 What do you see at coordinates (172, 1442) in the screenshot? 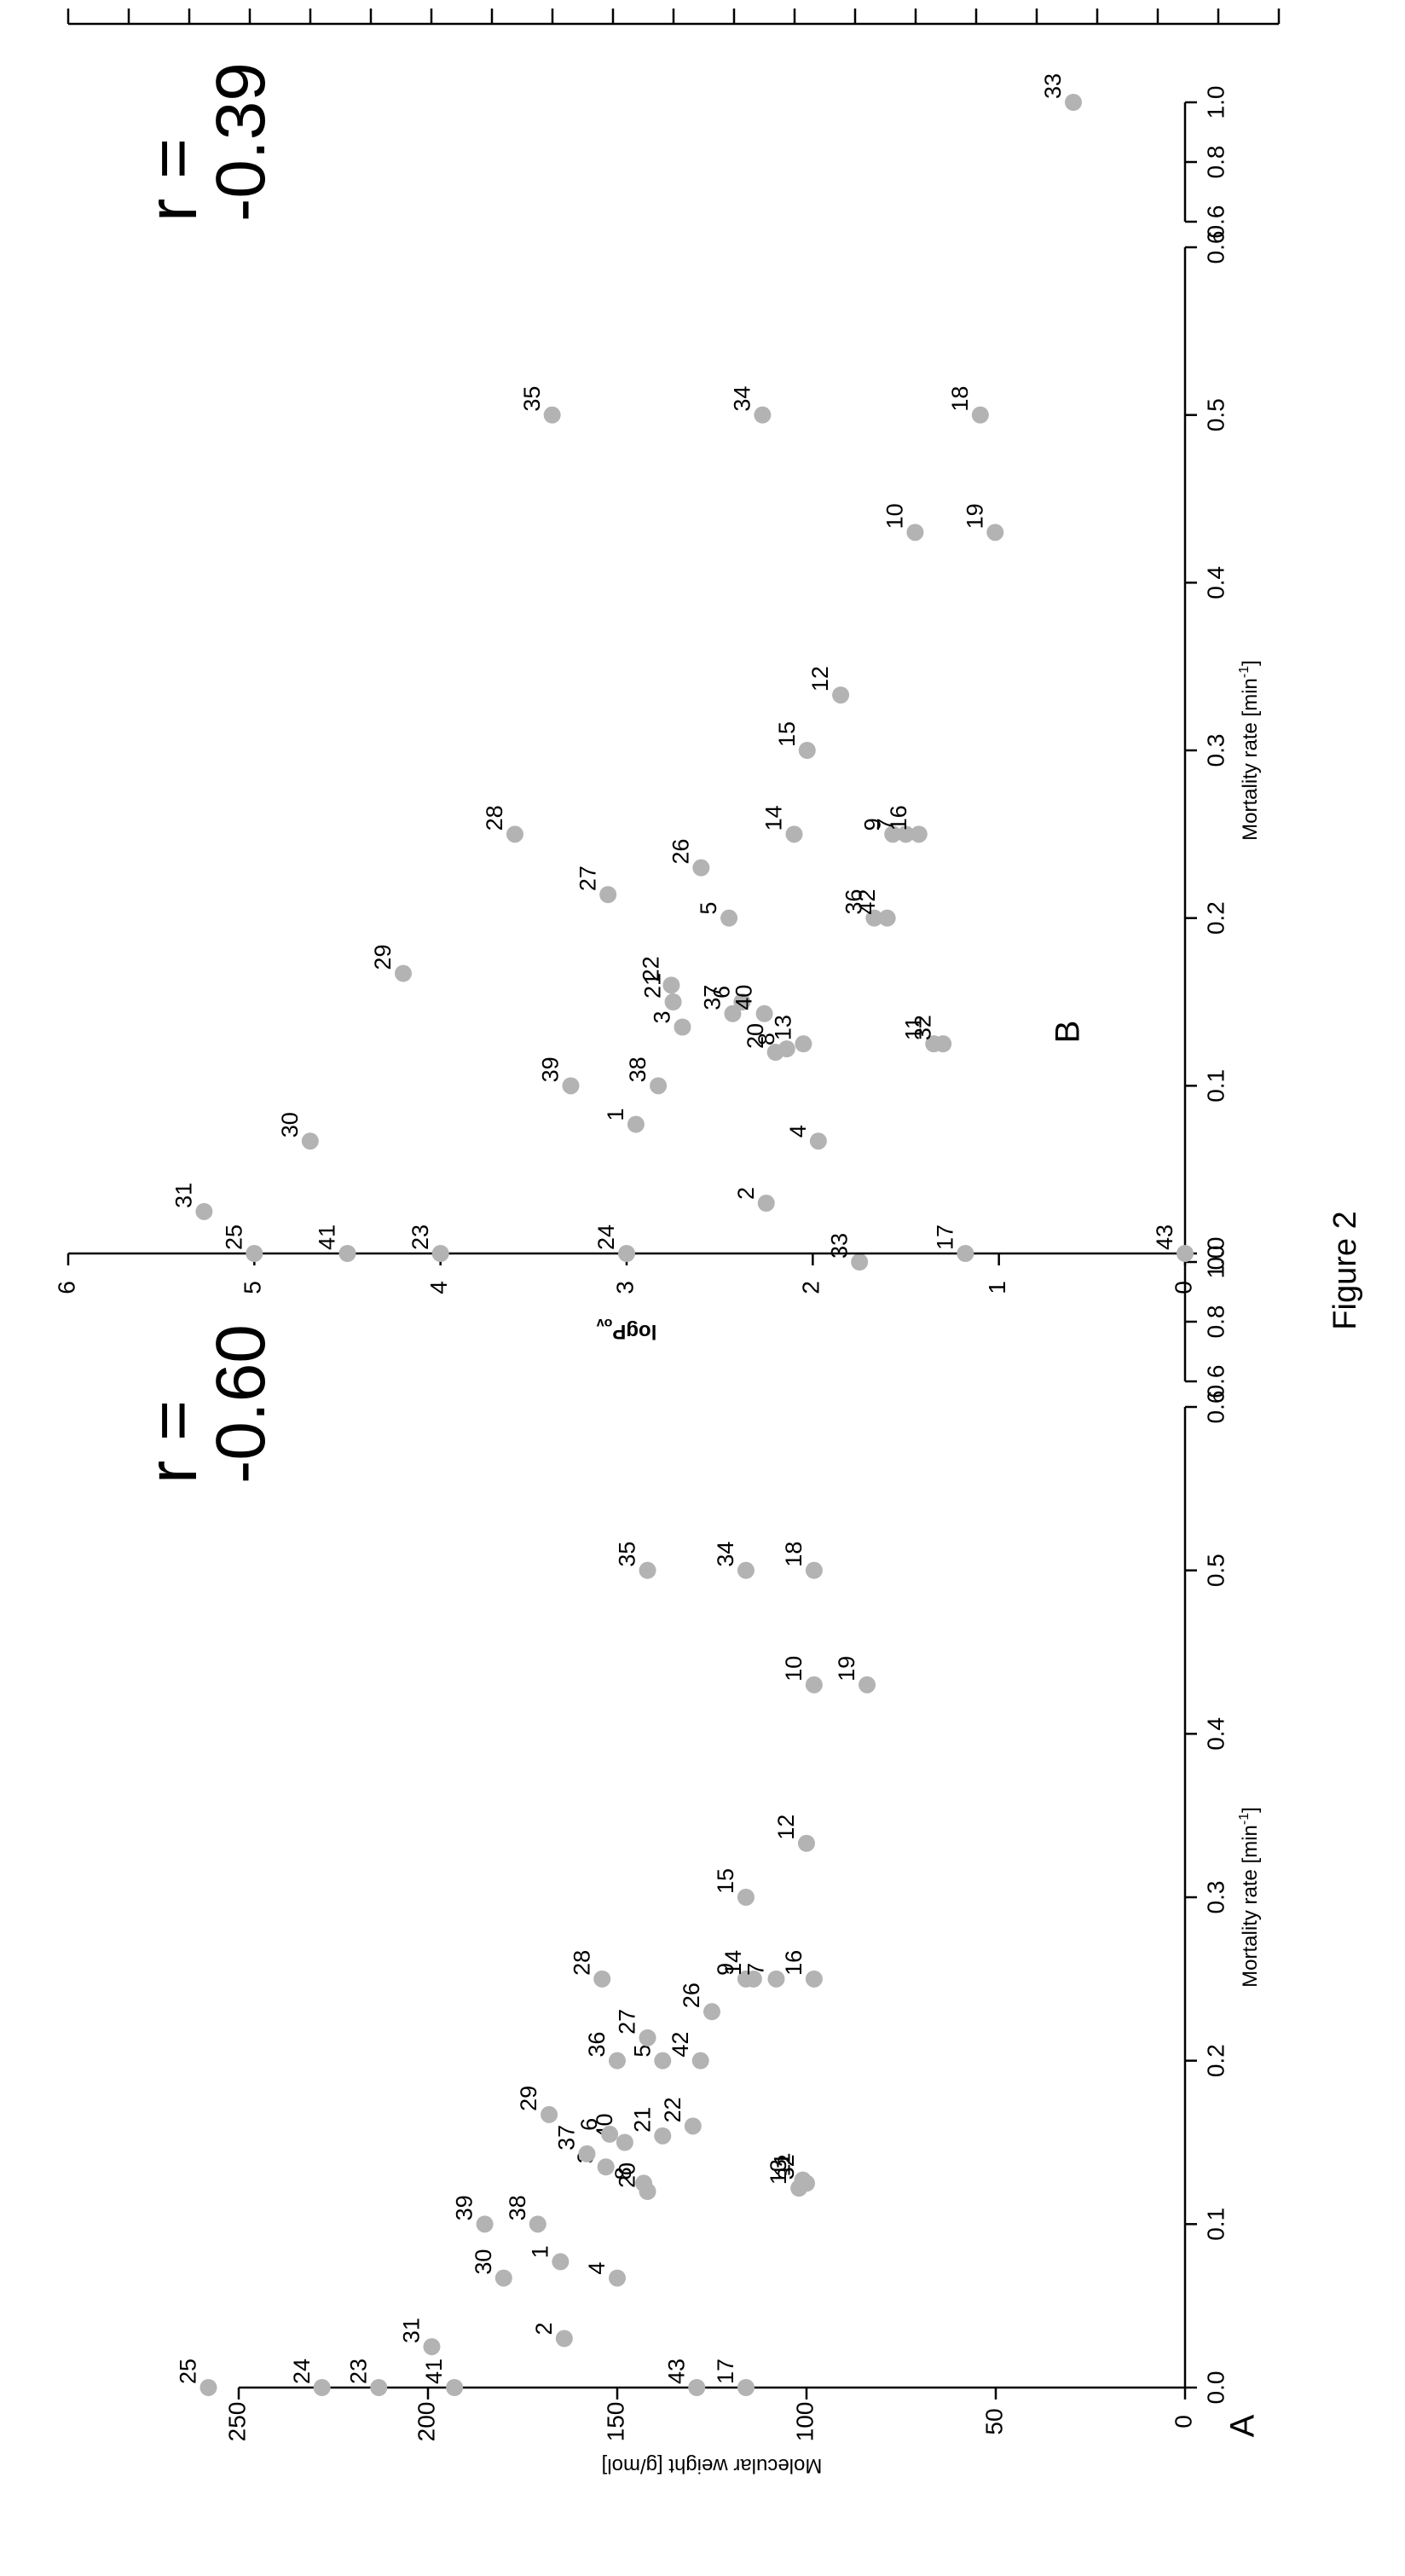
I see `correlation-label: r =` at bounding box center [172, 1442].